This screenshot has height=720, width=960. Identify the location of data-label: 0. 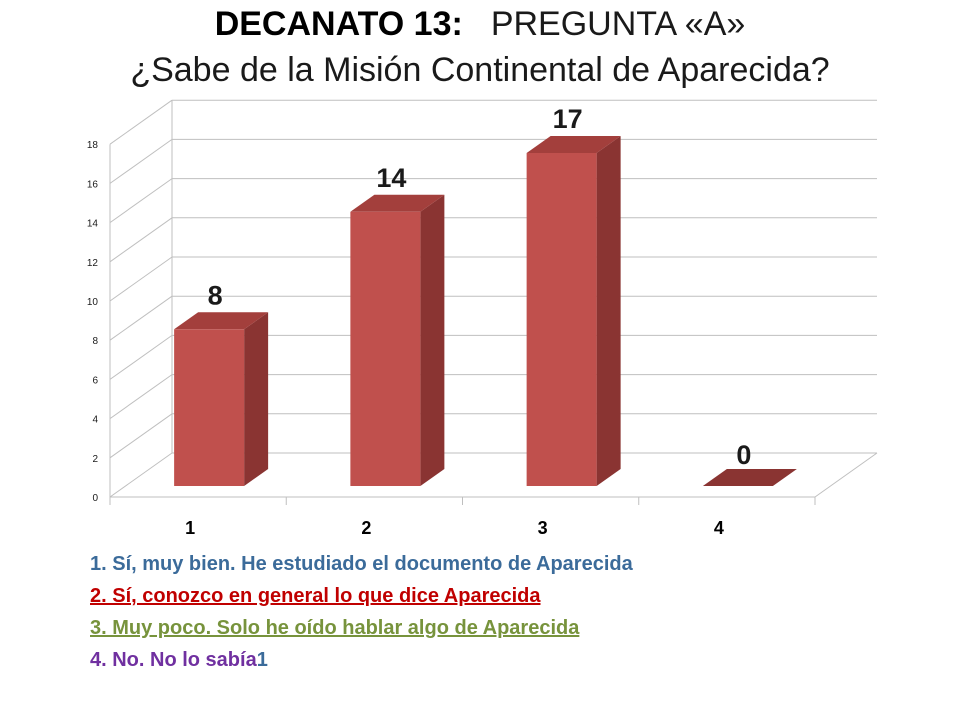
(743, 455).